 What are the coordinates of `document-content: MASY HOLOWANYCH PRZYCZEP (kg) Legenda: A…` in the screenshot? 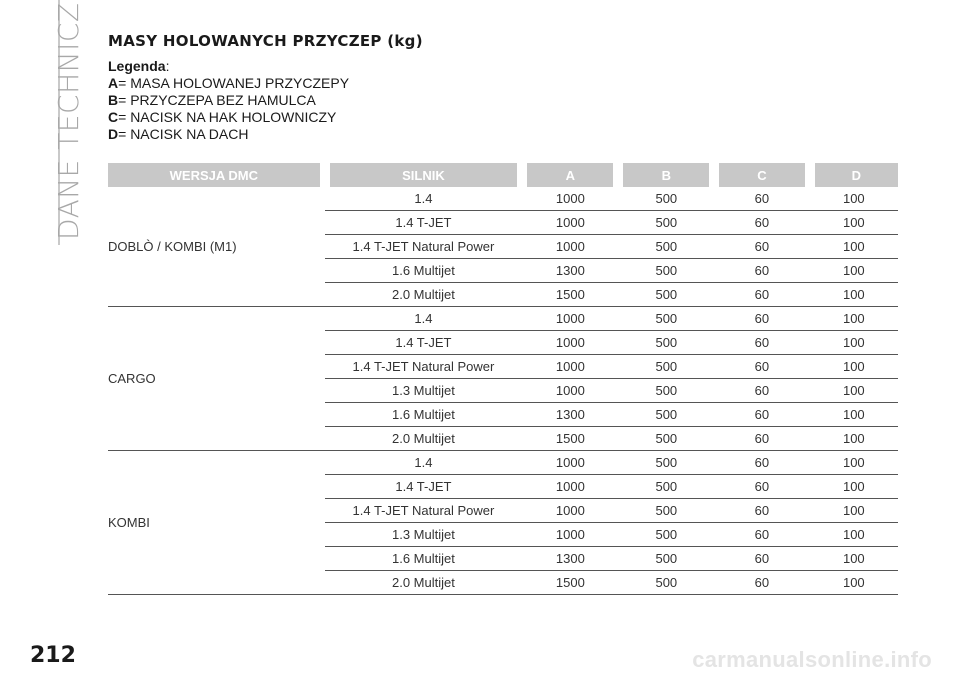 It's located at (503, 87).